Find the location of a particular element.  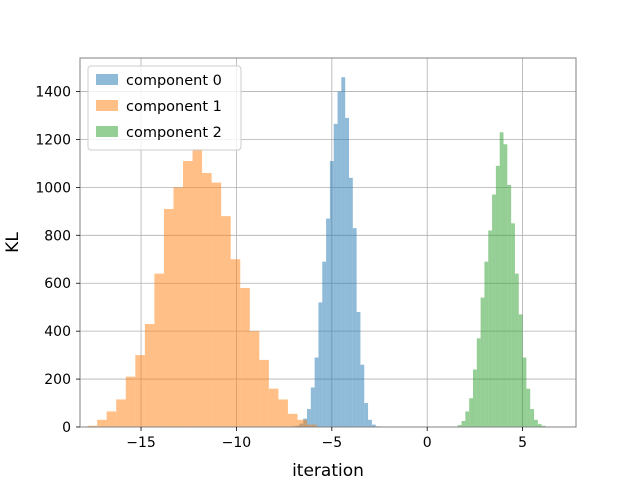

y-tick-label: 1400 is located at coordinates (53, 93).